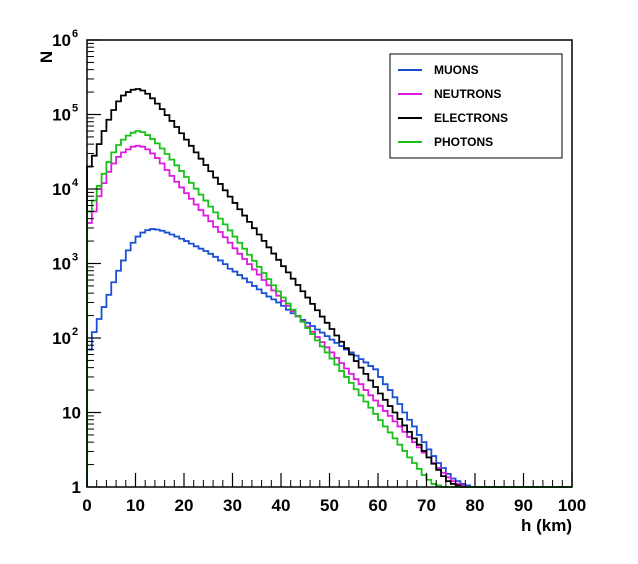 Image resolution: width=638 pixels, height=564 pixels. Describe the element at coordinates (76, 487) in the screenshot. I see `y-tick-label: 1` at that location.